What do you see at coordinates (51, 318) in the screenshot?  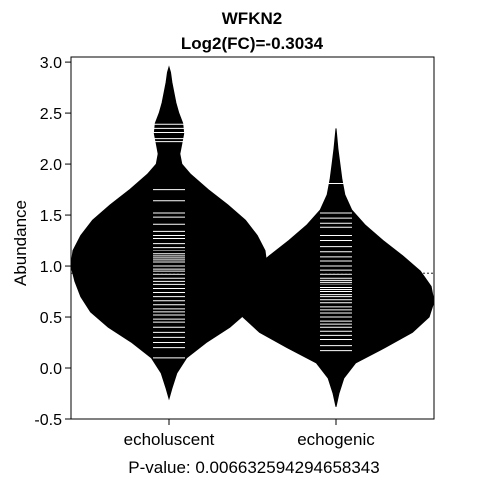 I see `y-tick-label: 0.5` at bounding box center [51, 318].